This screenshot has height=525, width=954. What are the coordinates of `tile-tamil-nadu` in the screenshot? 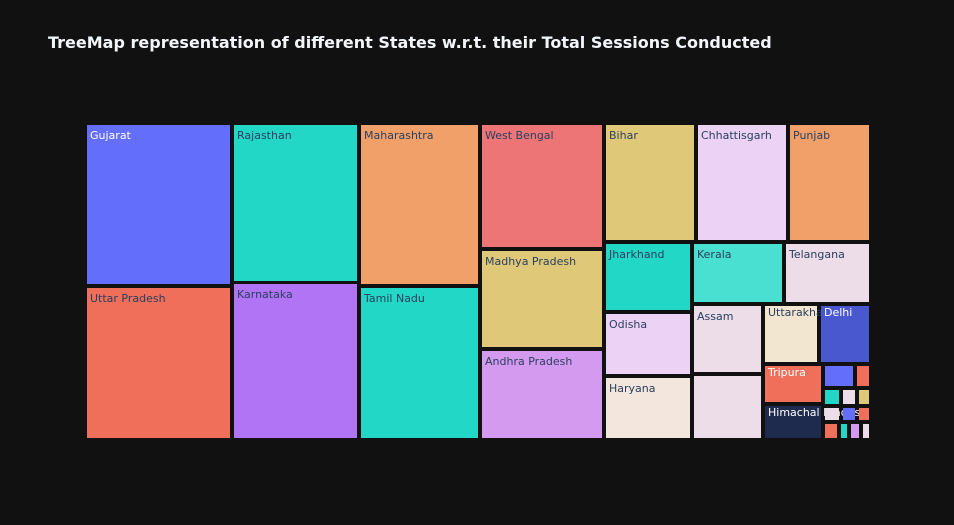 It's located at (419, 363).